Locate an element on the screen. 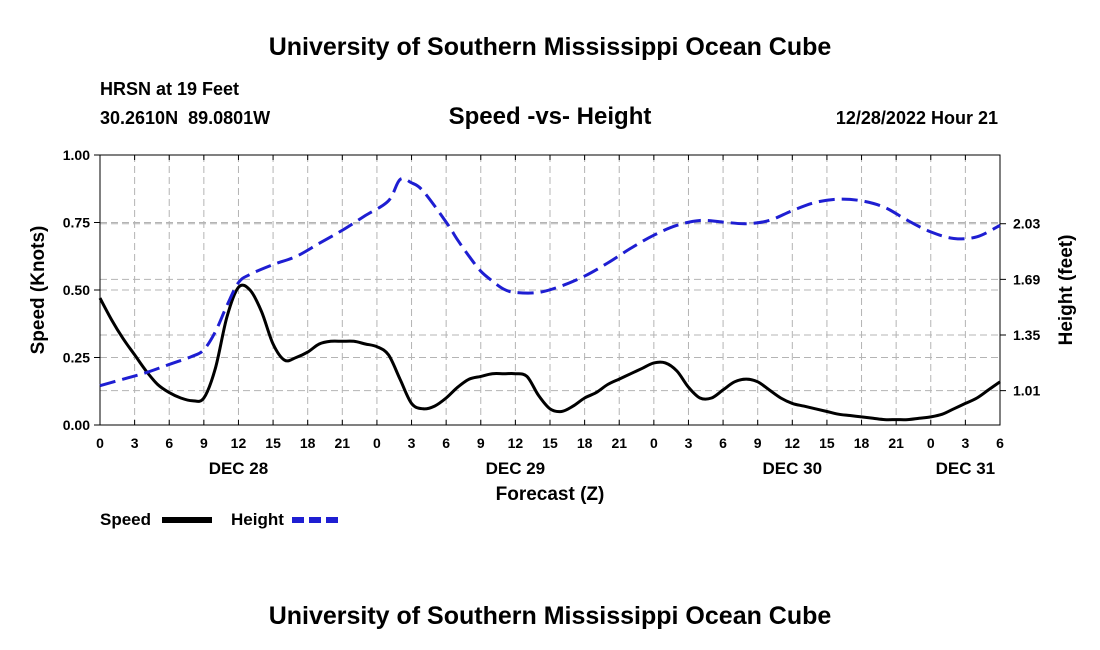  y2-tick-label: 1.69 is located at coordinates (1026, 279).